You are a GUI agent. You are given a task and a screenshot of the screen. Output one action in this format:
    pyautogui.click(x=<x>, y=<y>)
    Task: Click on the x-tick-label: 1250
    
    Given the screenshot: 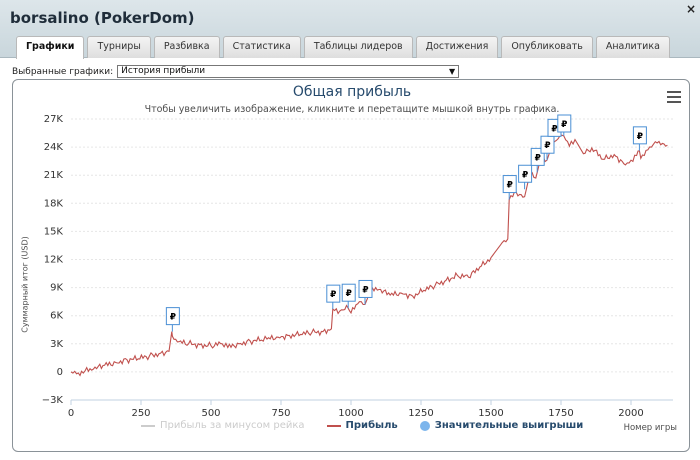 What is the action you would take?
    pyautogui.click(x=420, y=413)
    